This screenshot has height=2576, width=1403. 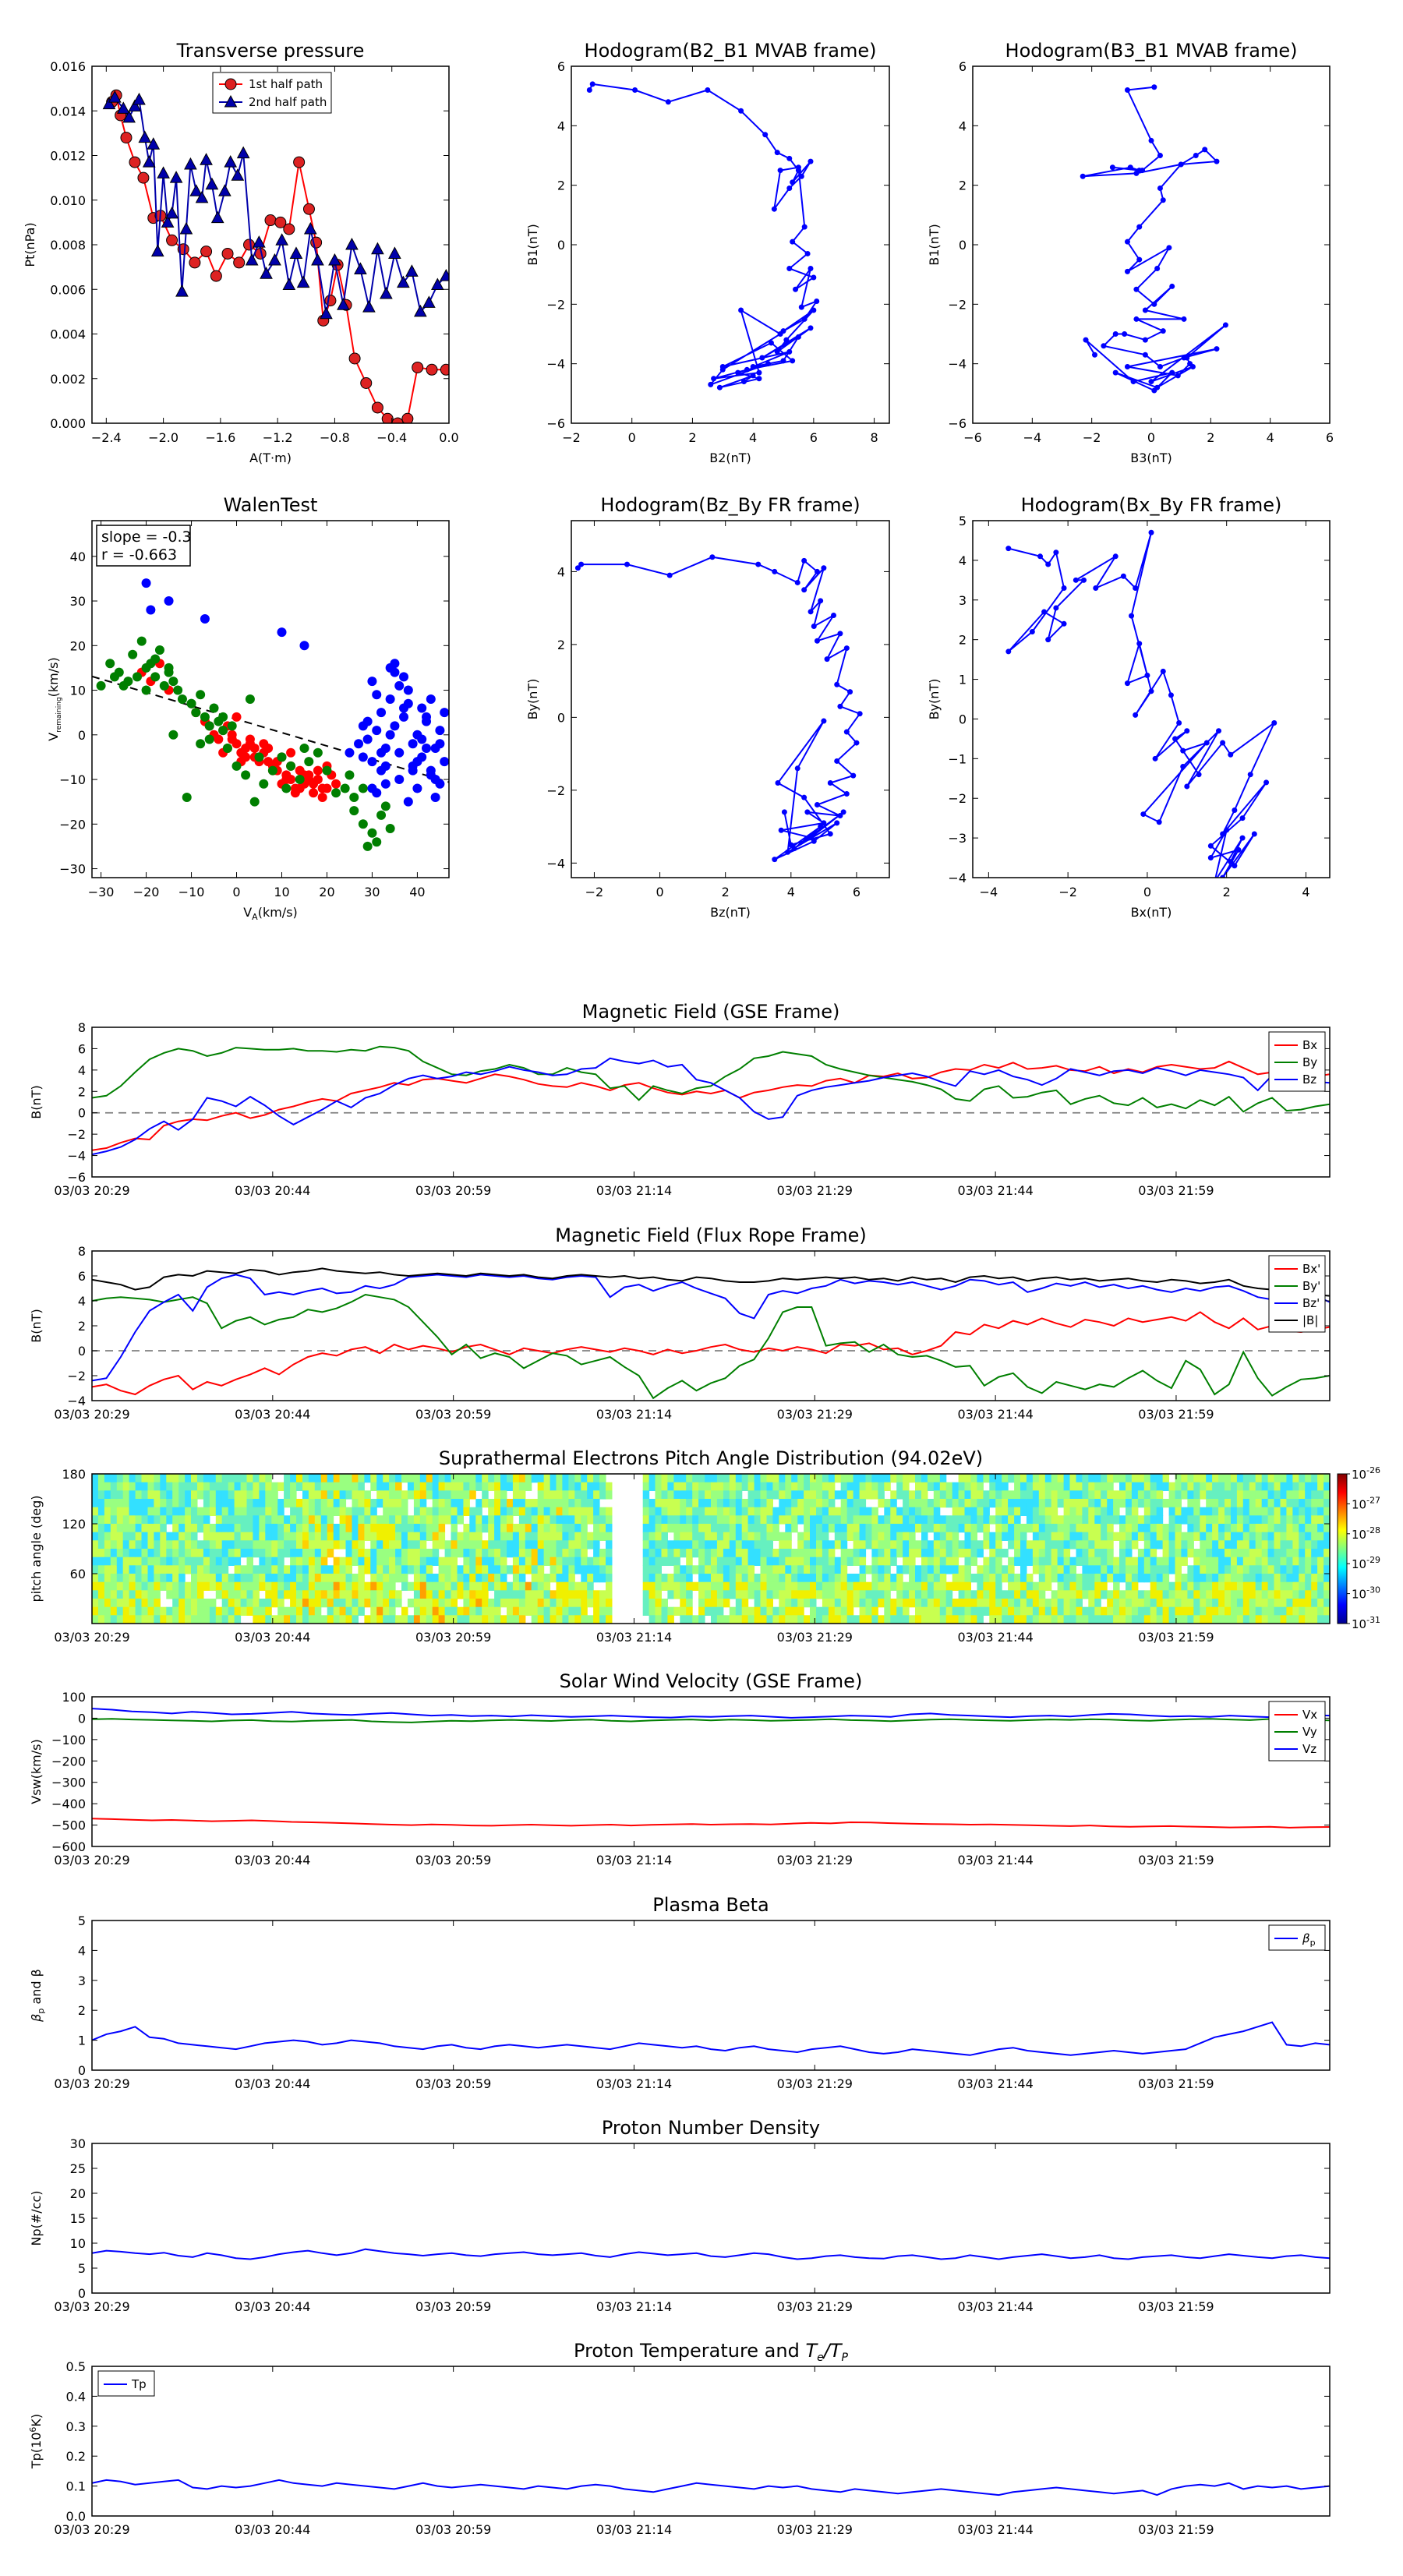 What do you see at coordinates (1176, 1637) in the screenshot?
I see `time-tick-label: 03/03 21:59` at bounding box center [1176, 1637].